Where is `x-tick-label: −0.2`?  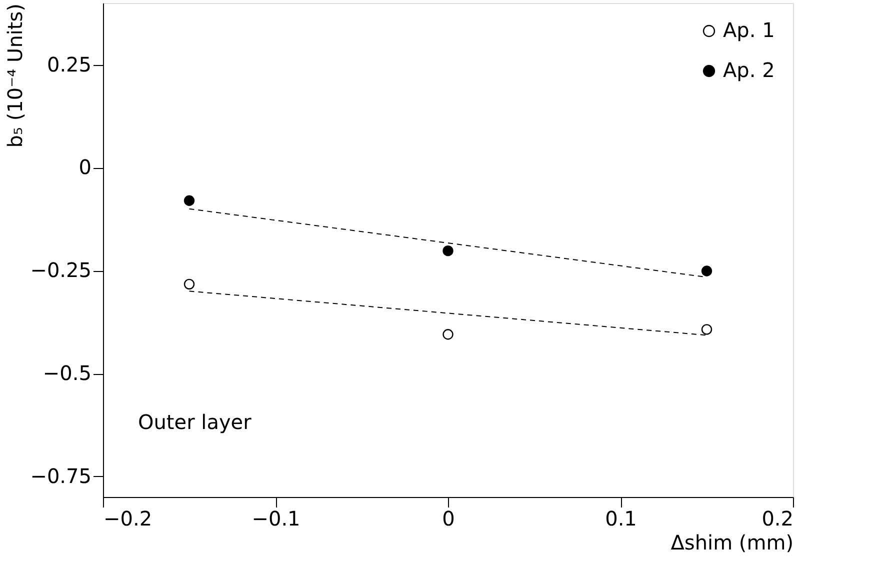
x-tick-label: −0.2 is located at coordinates (128, 518).